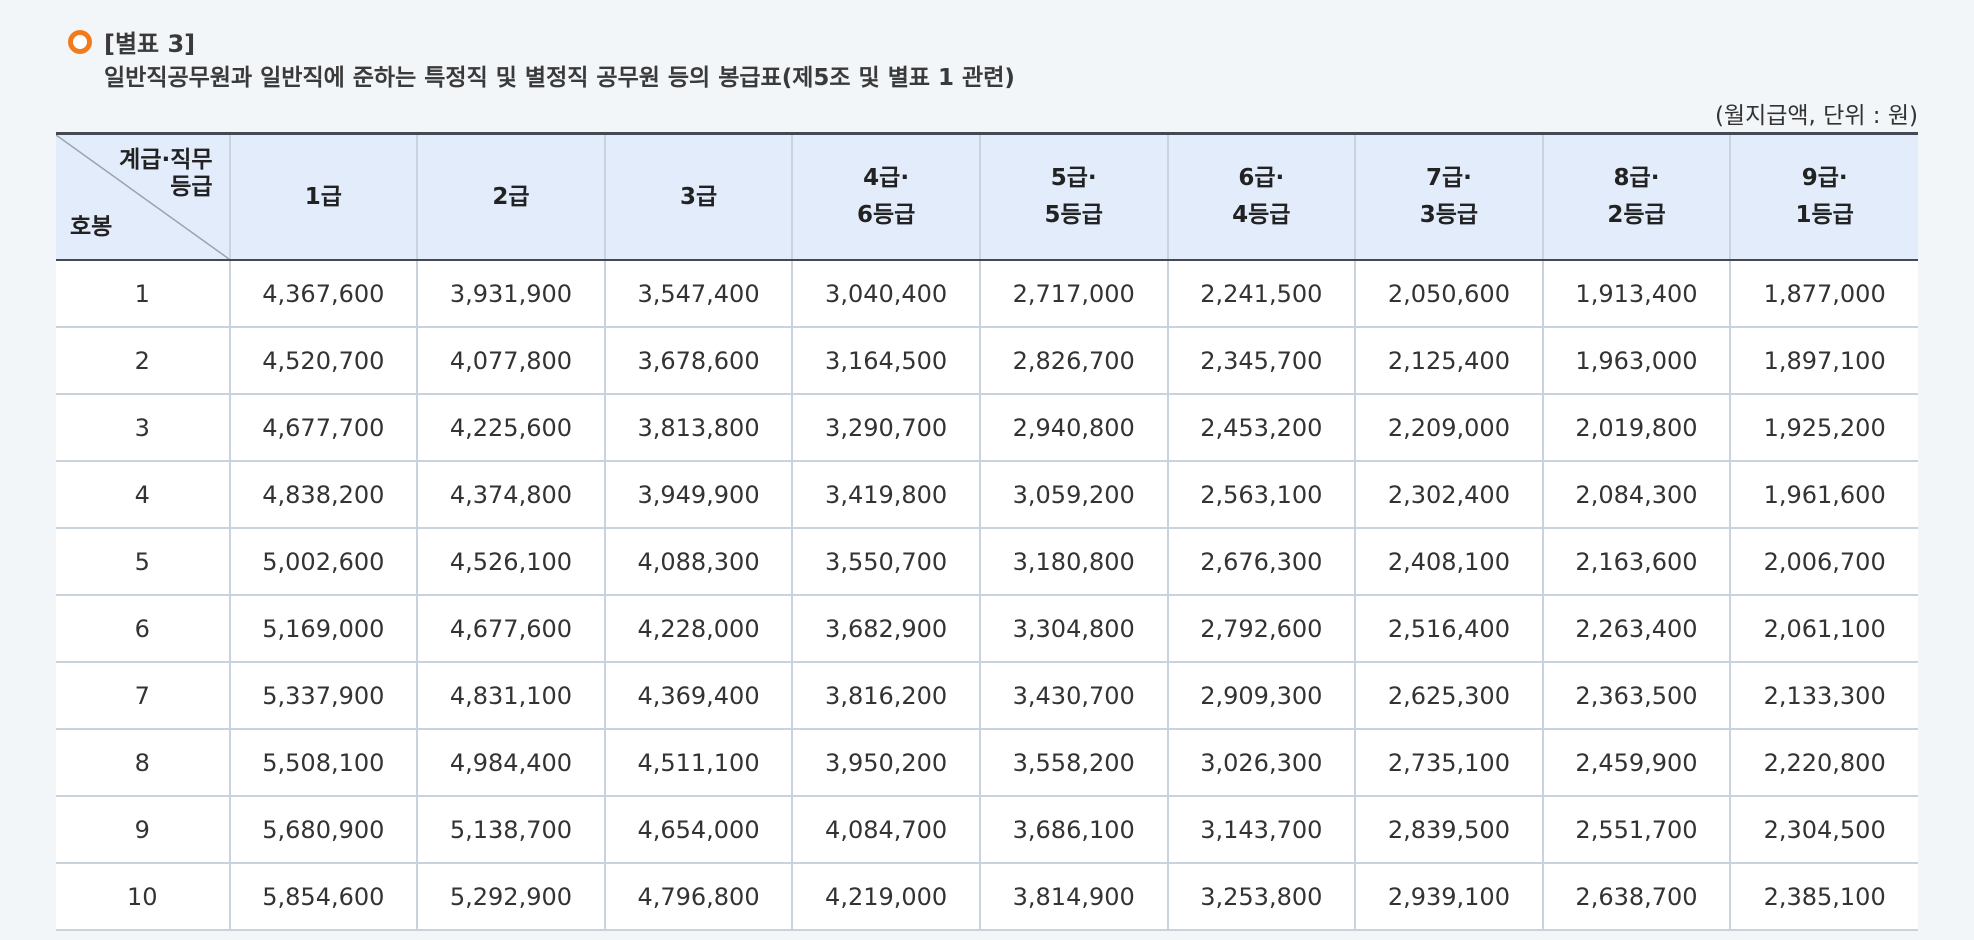 Image resolution: width=1974 pixels, height=940 pixels. What do you see at coordinates (1262, 830) in the screenshot?
I see `salary-cell: 3,143,700` at bounding box center [1262, 830].